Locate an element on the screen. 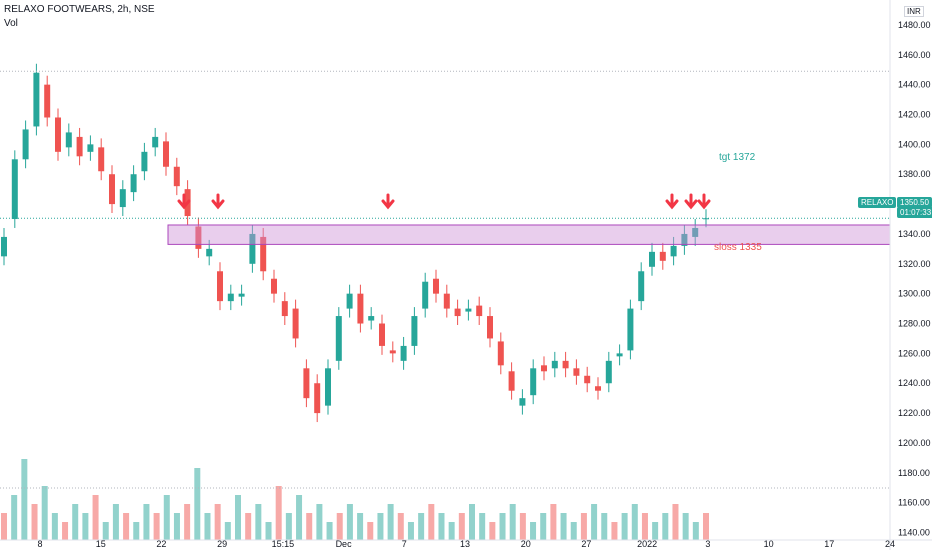 The image size is (932, 550). last-price-tag: 1350.50 is located at coordinates (914, 202).